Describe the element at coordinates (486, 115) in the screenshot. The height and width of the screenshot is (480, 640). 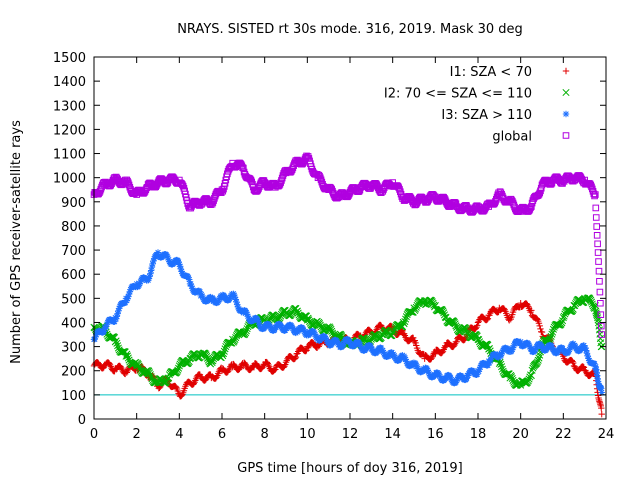
I see `legend-label: I3: SZA > 110` at that location.